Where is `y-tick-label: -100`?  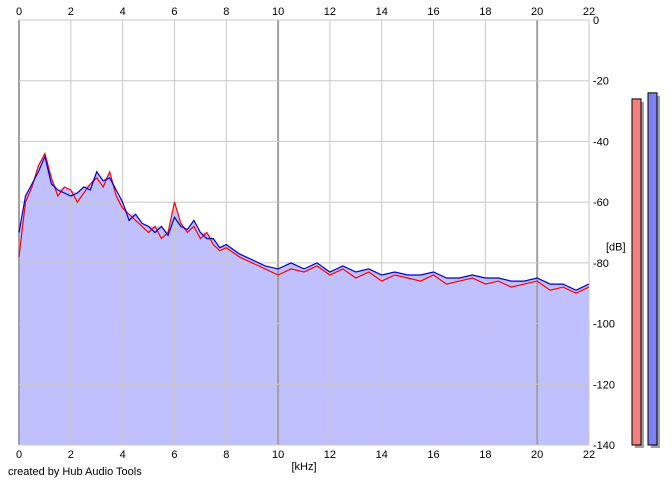
y-tick-label: -100 is located at coordinates (604, 325).